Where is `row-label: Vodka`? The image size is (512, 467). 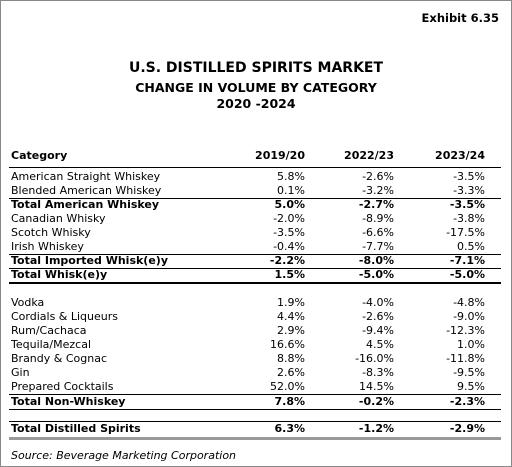
row-label: Vodka is located at coordinates (28, 302).